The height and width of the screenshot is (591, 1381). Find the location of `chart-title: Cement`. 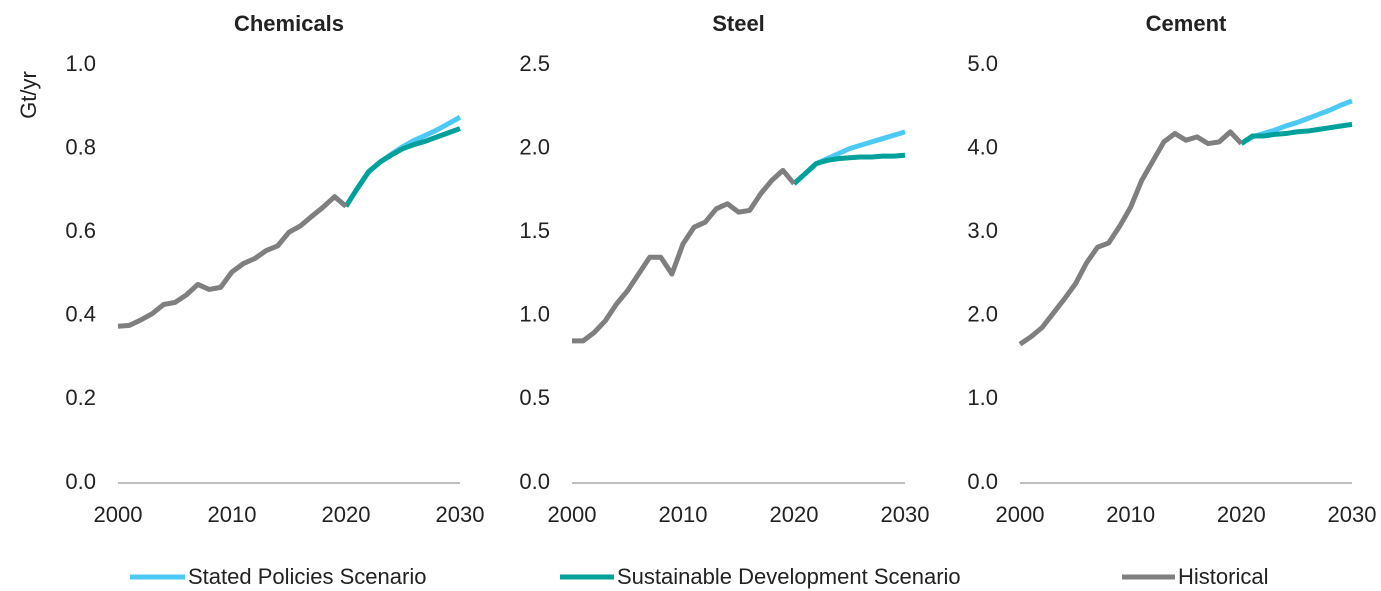

chart-title: Cement is located at coordinates (1186, 23).